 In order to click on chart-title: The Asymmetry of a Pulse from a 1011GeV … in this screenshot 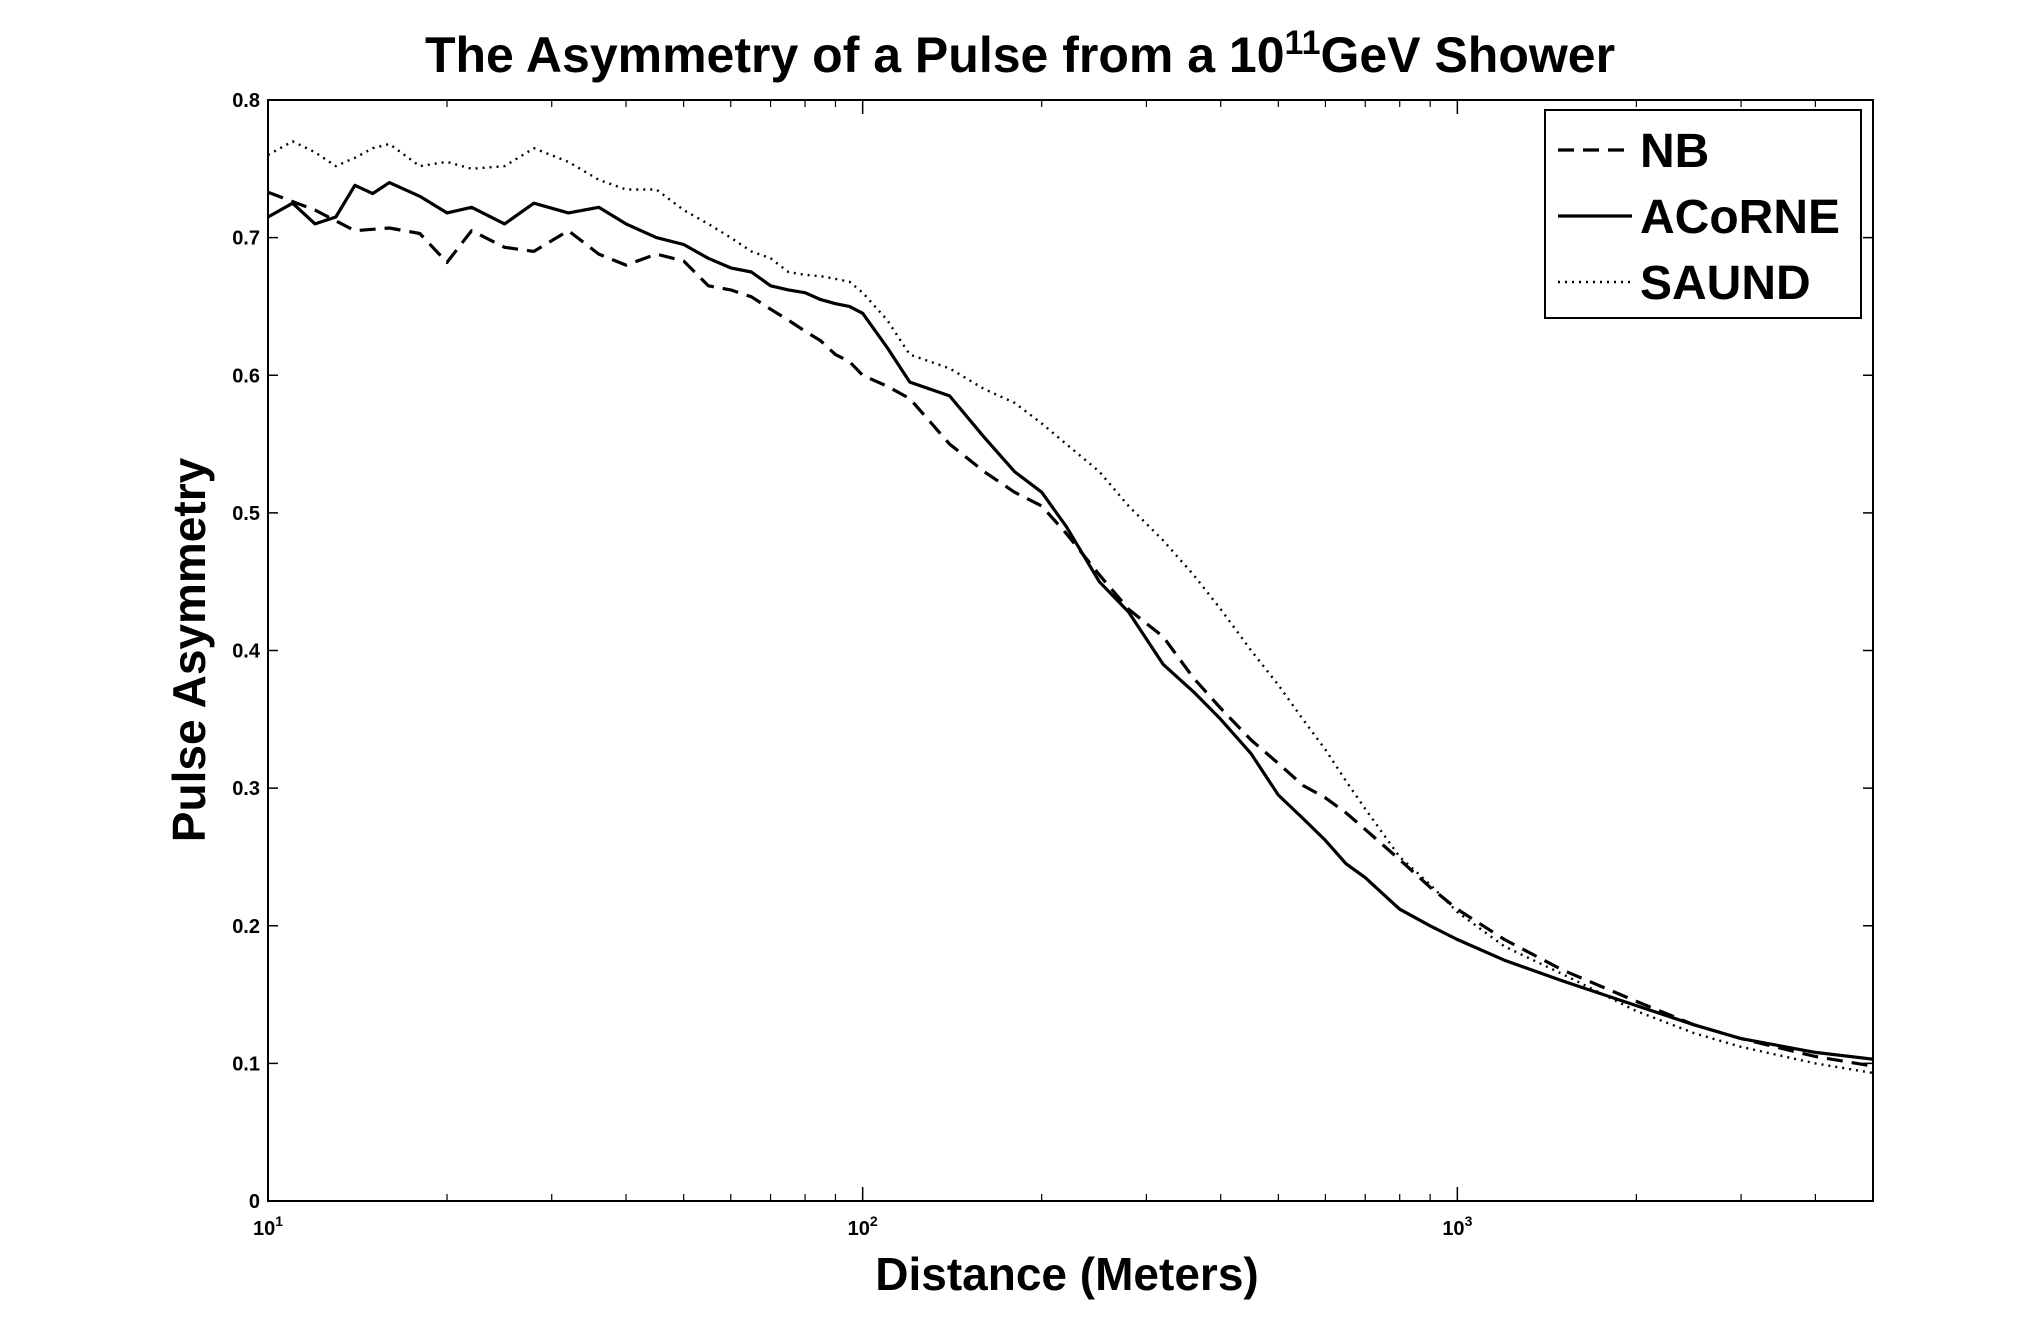, I will do `click(1020, 53)`.